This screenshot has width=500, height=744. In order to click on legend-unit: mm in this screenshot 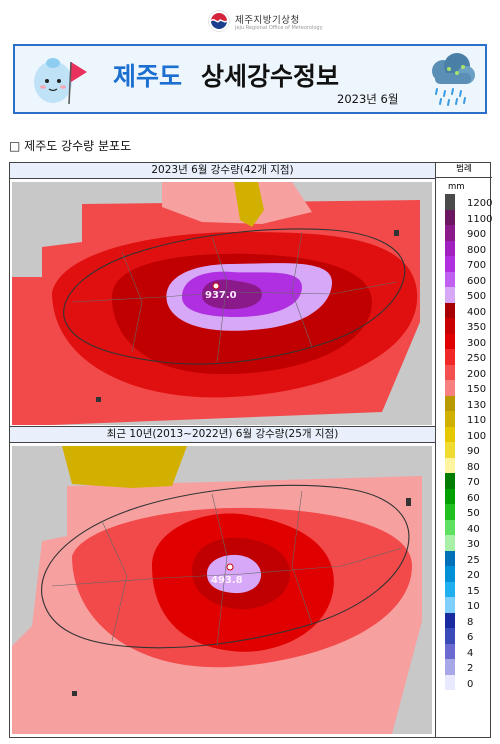, I will do `click(456, 187)`.